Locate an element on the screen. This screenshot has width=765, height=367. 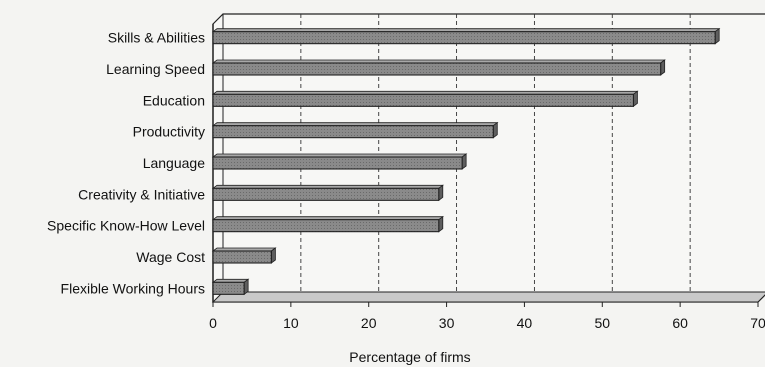
x-tick-label: 0 is located at coordinates (213, 323).